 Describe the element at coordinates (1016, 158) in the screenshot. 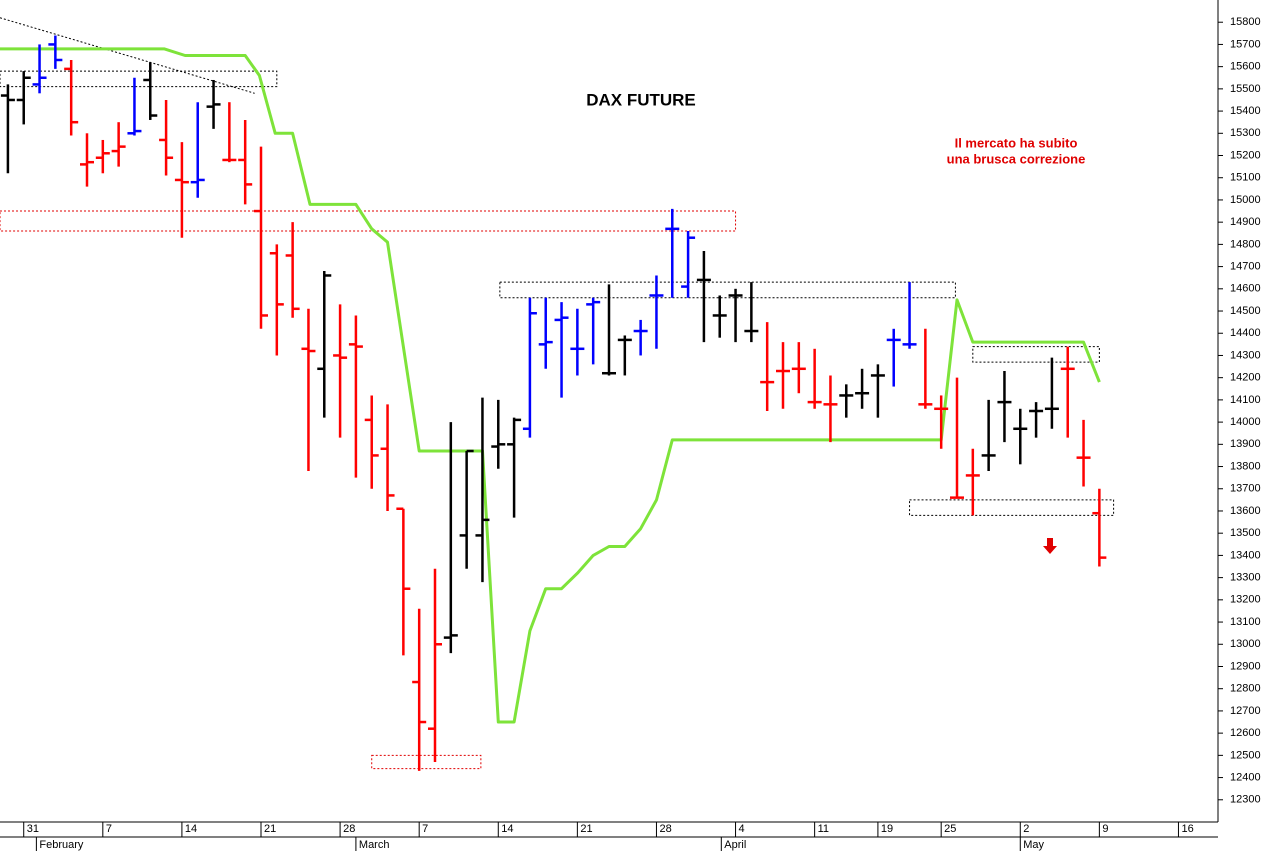

I see `annotation: una brusca correzione` at that location.